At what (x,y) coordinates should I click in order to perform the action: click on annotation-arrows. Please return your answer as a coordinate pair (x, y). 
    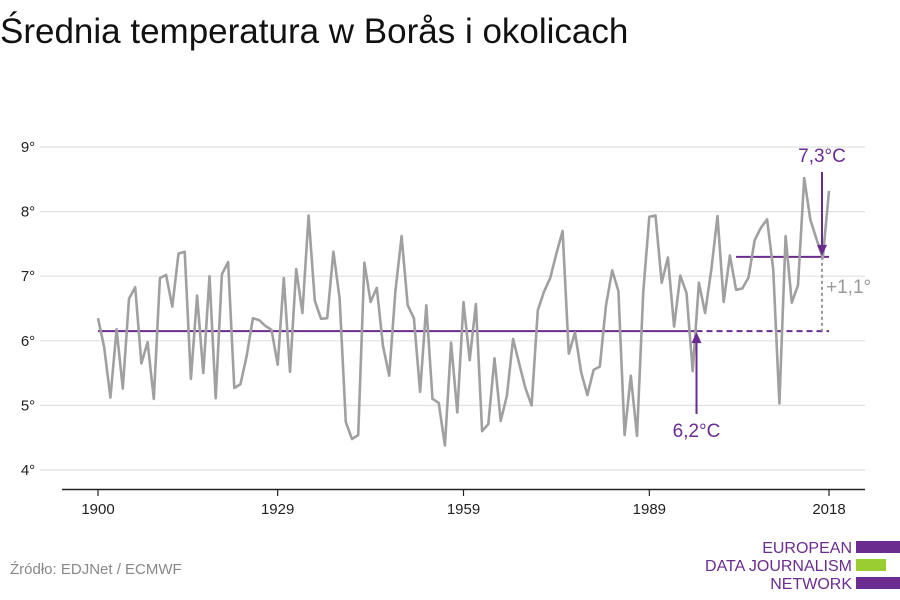
    Looking at the image, I should click on (759, 293).